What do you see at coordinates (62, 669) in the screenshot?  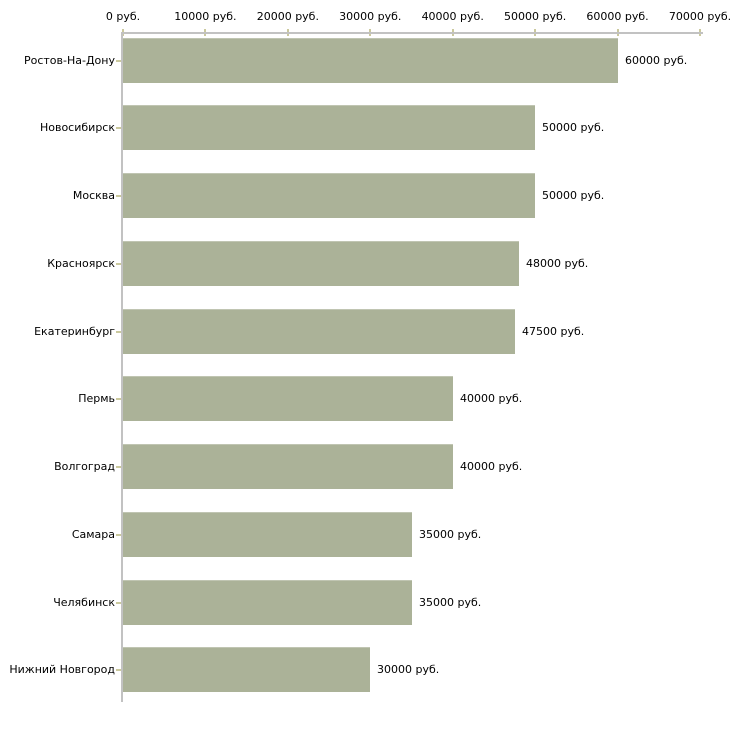 I see `category-label: Нижний Новгород` at bounding box center [62, 669].